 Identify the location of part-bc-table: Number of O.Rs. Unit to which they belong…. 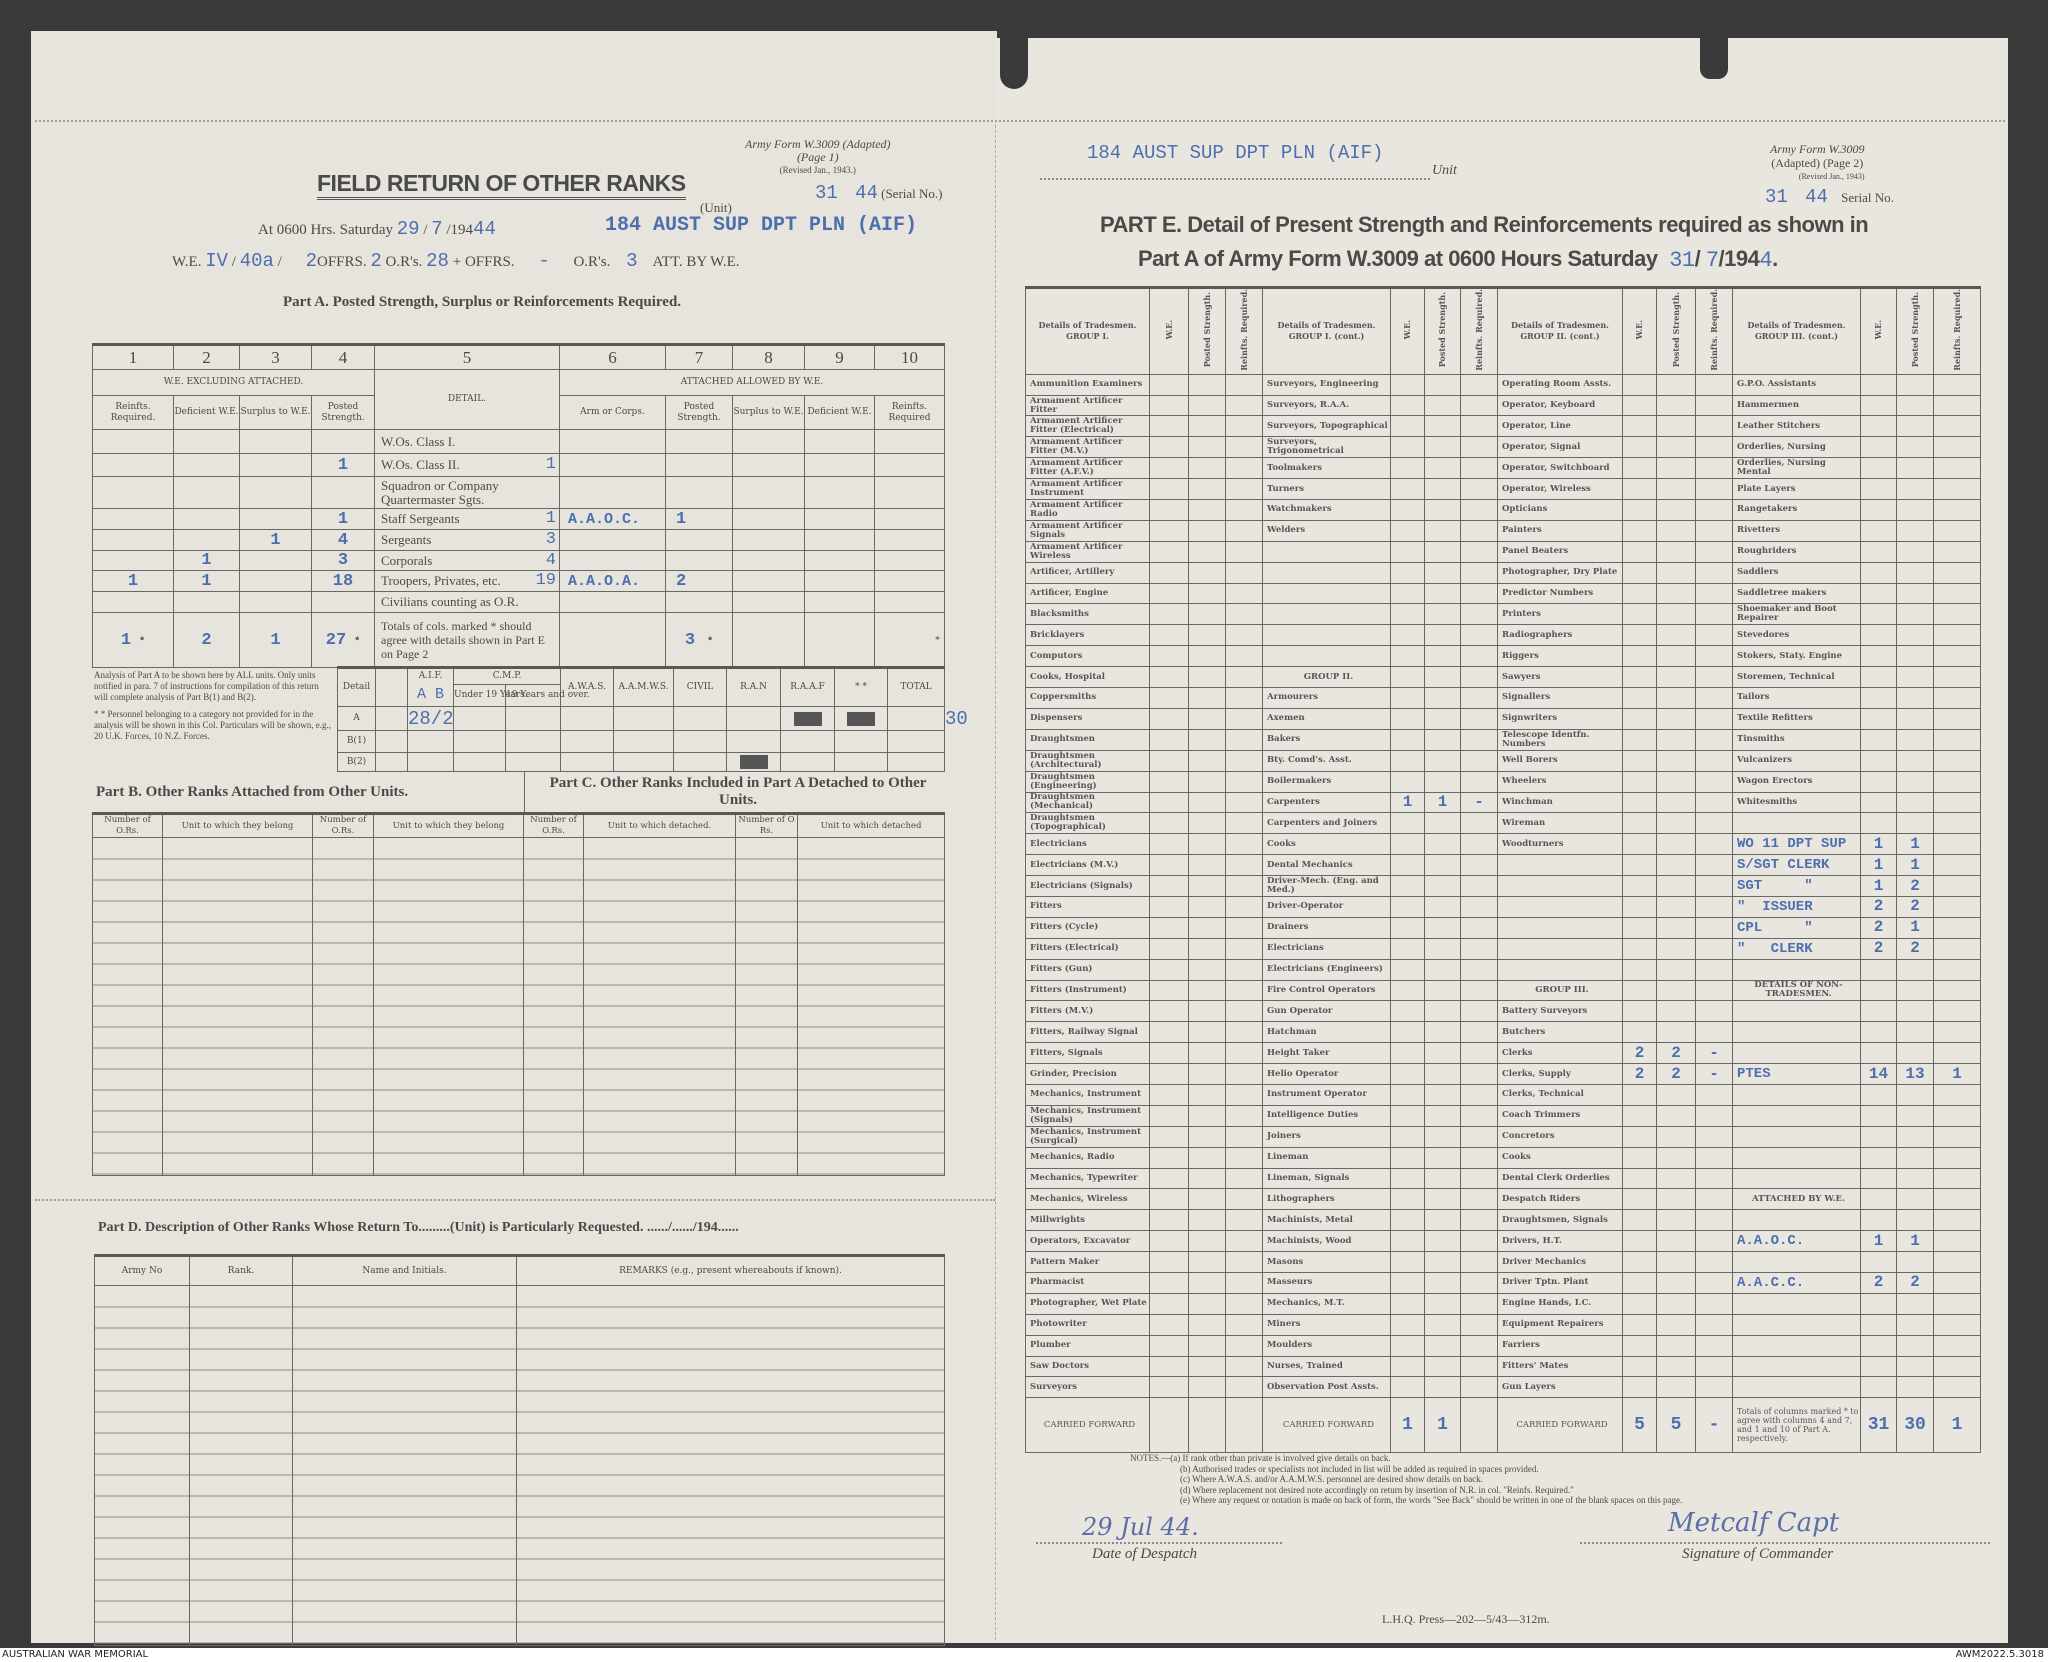
(518, 994).